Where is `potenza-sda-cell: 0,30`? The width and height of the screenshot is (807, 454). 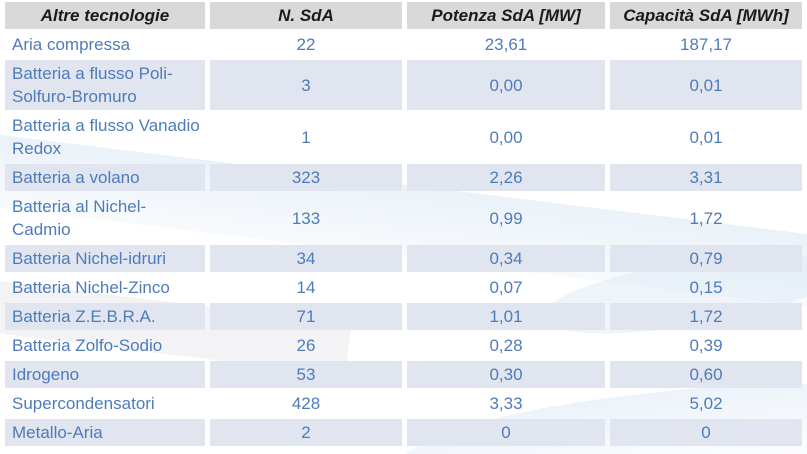 potenza-sda-cell: 0,30 is located at coordinates (506, 374).